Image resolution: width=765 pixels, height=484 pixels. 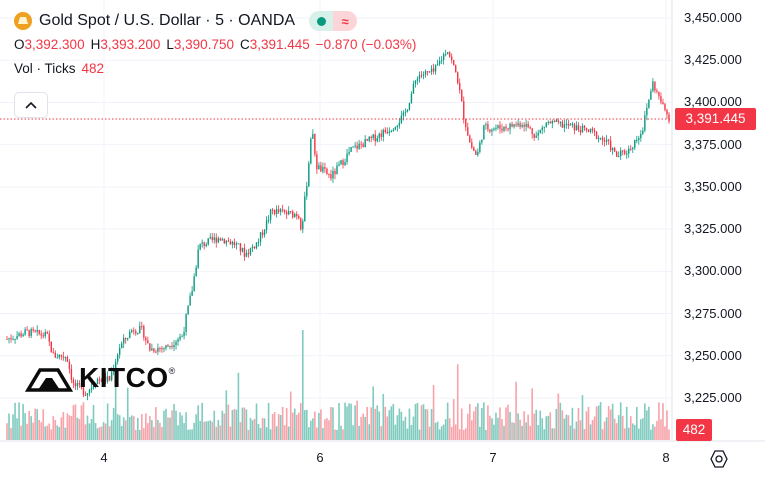 What do you see at coordinates (713, 144) in the screenshot?
I see `price-tick-label: 3,375.000` at bounding box center [713, 144].